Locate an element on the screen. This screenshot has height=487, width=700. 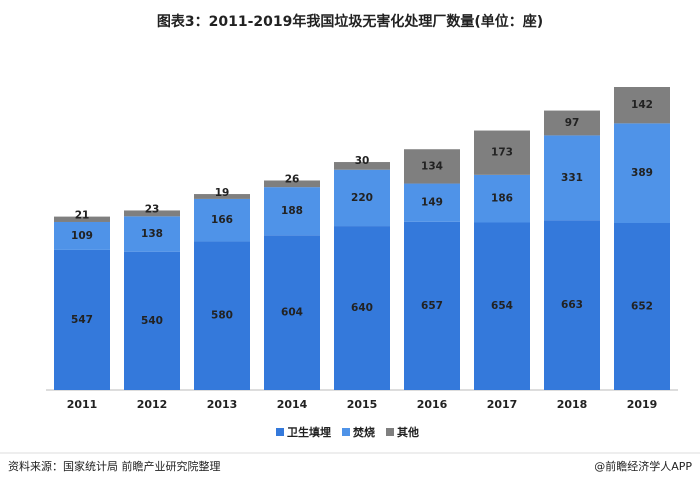
source: 资料来源：国家统计局 前瞻产业研究院整理 is located at coordinates (114, 466).